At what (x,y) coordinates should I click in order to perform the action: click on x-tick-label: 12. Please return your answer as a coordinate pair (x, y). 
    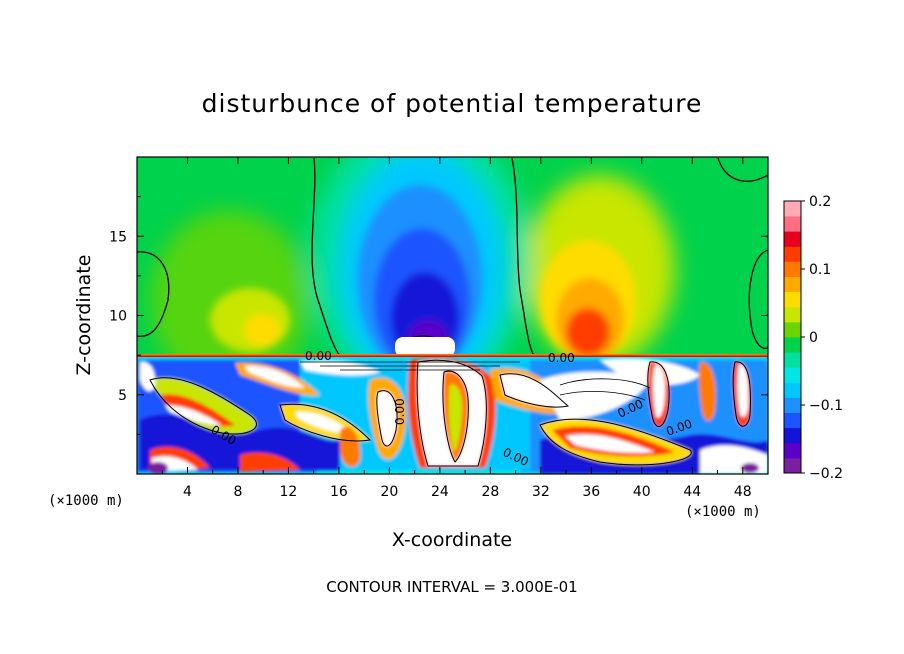
    Looking at the image, I should click on (289, 492).